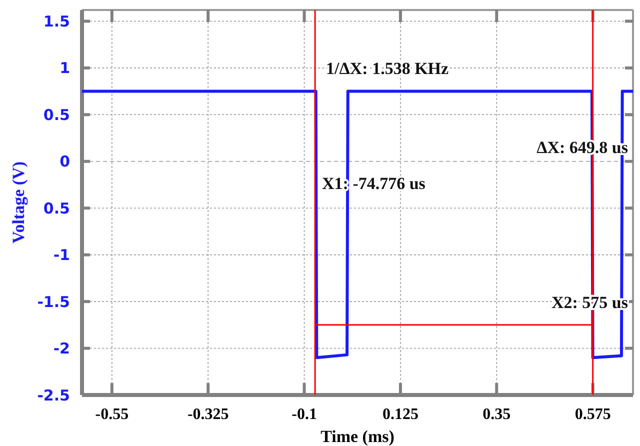 The height and width of the screenshot is (446, 640). Describe the element at coordinates (388, 68) in the screenshot. I see `annotation: 1/ΔX: 1.538 KHz` at that location.